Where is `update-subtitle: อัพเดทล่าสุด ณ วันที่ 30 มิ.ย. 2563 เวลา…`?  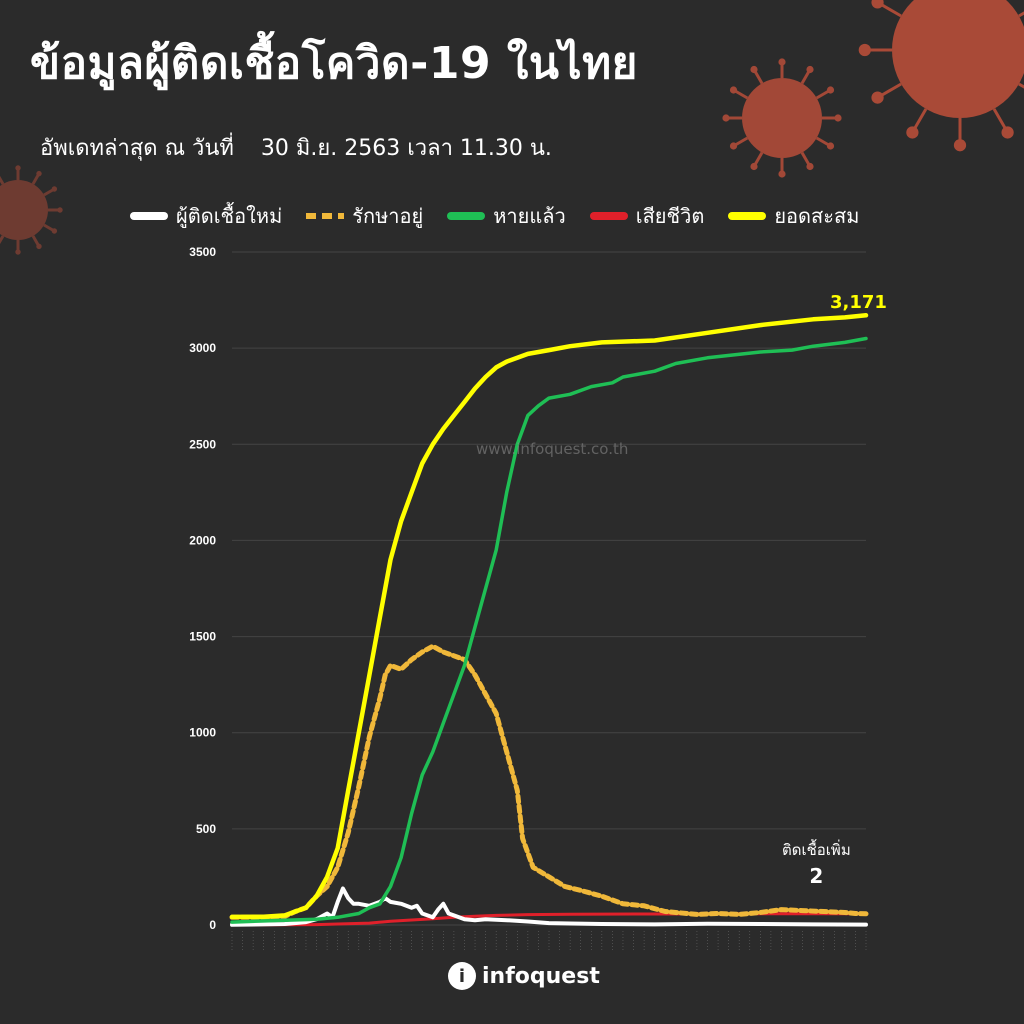 update-subtitle: อัพเดทล่าสุด ณ วันที่ 30 มิ.ย. 2563 เวลา… is located at coordinates (296, 147).